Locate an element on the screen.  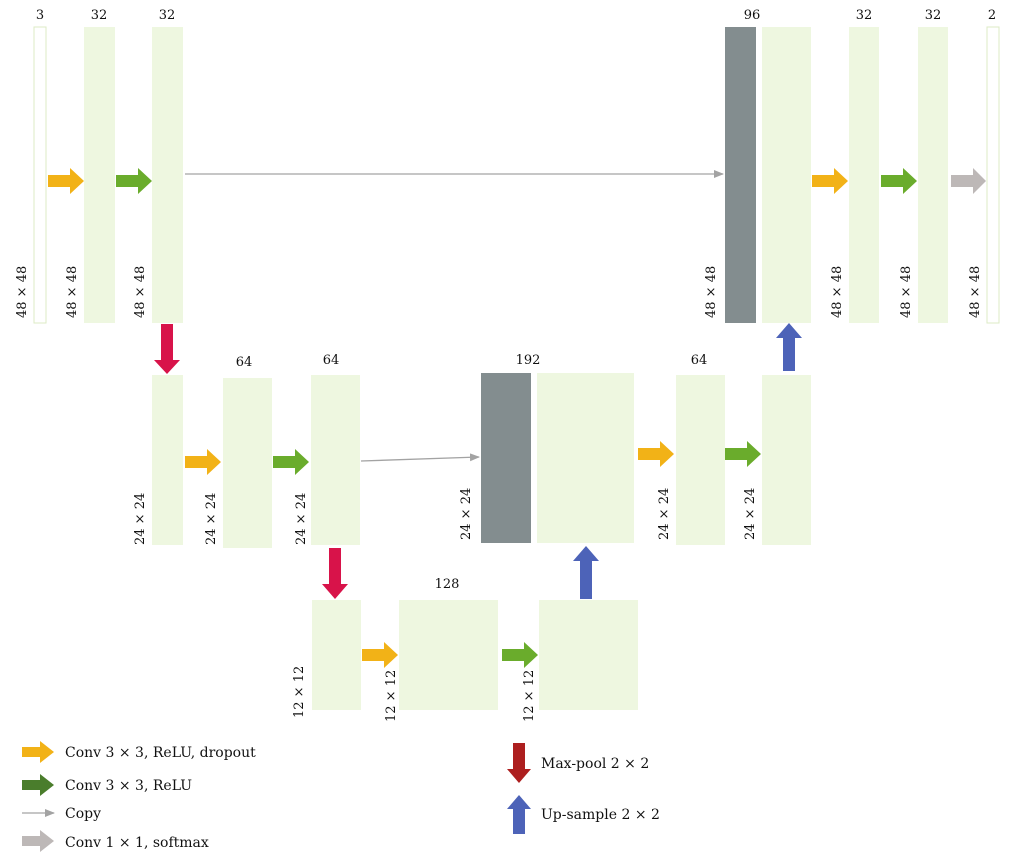
level-12: 128 12 × 12 12 × 12 12 × 12 is located at coordinates (465, 649).